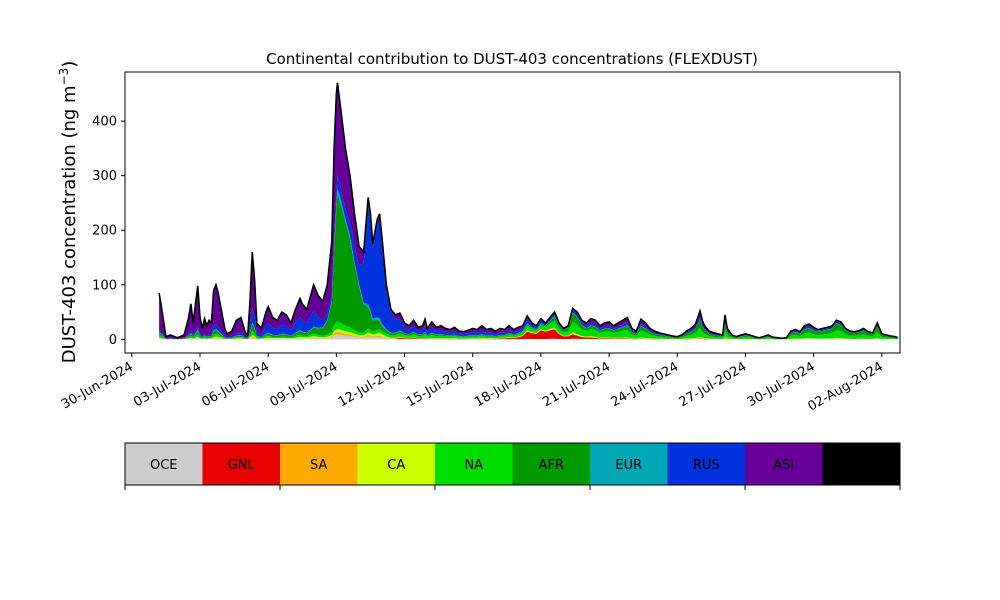 This screenshot has width=1000, height=600. I want to click on legend-swatch-asi, so click(784, 464).